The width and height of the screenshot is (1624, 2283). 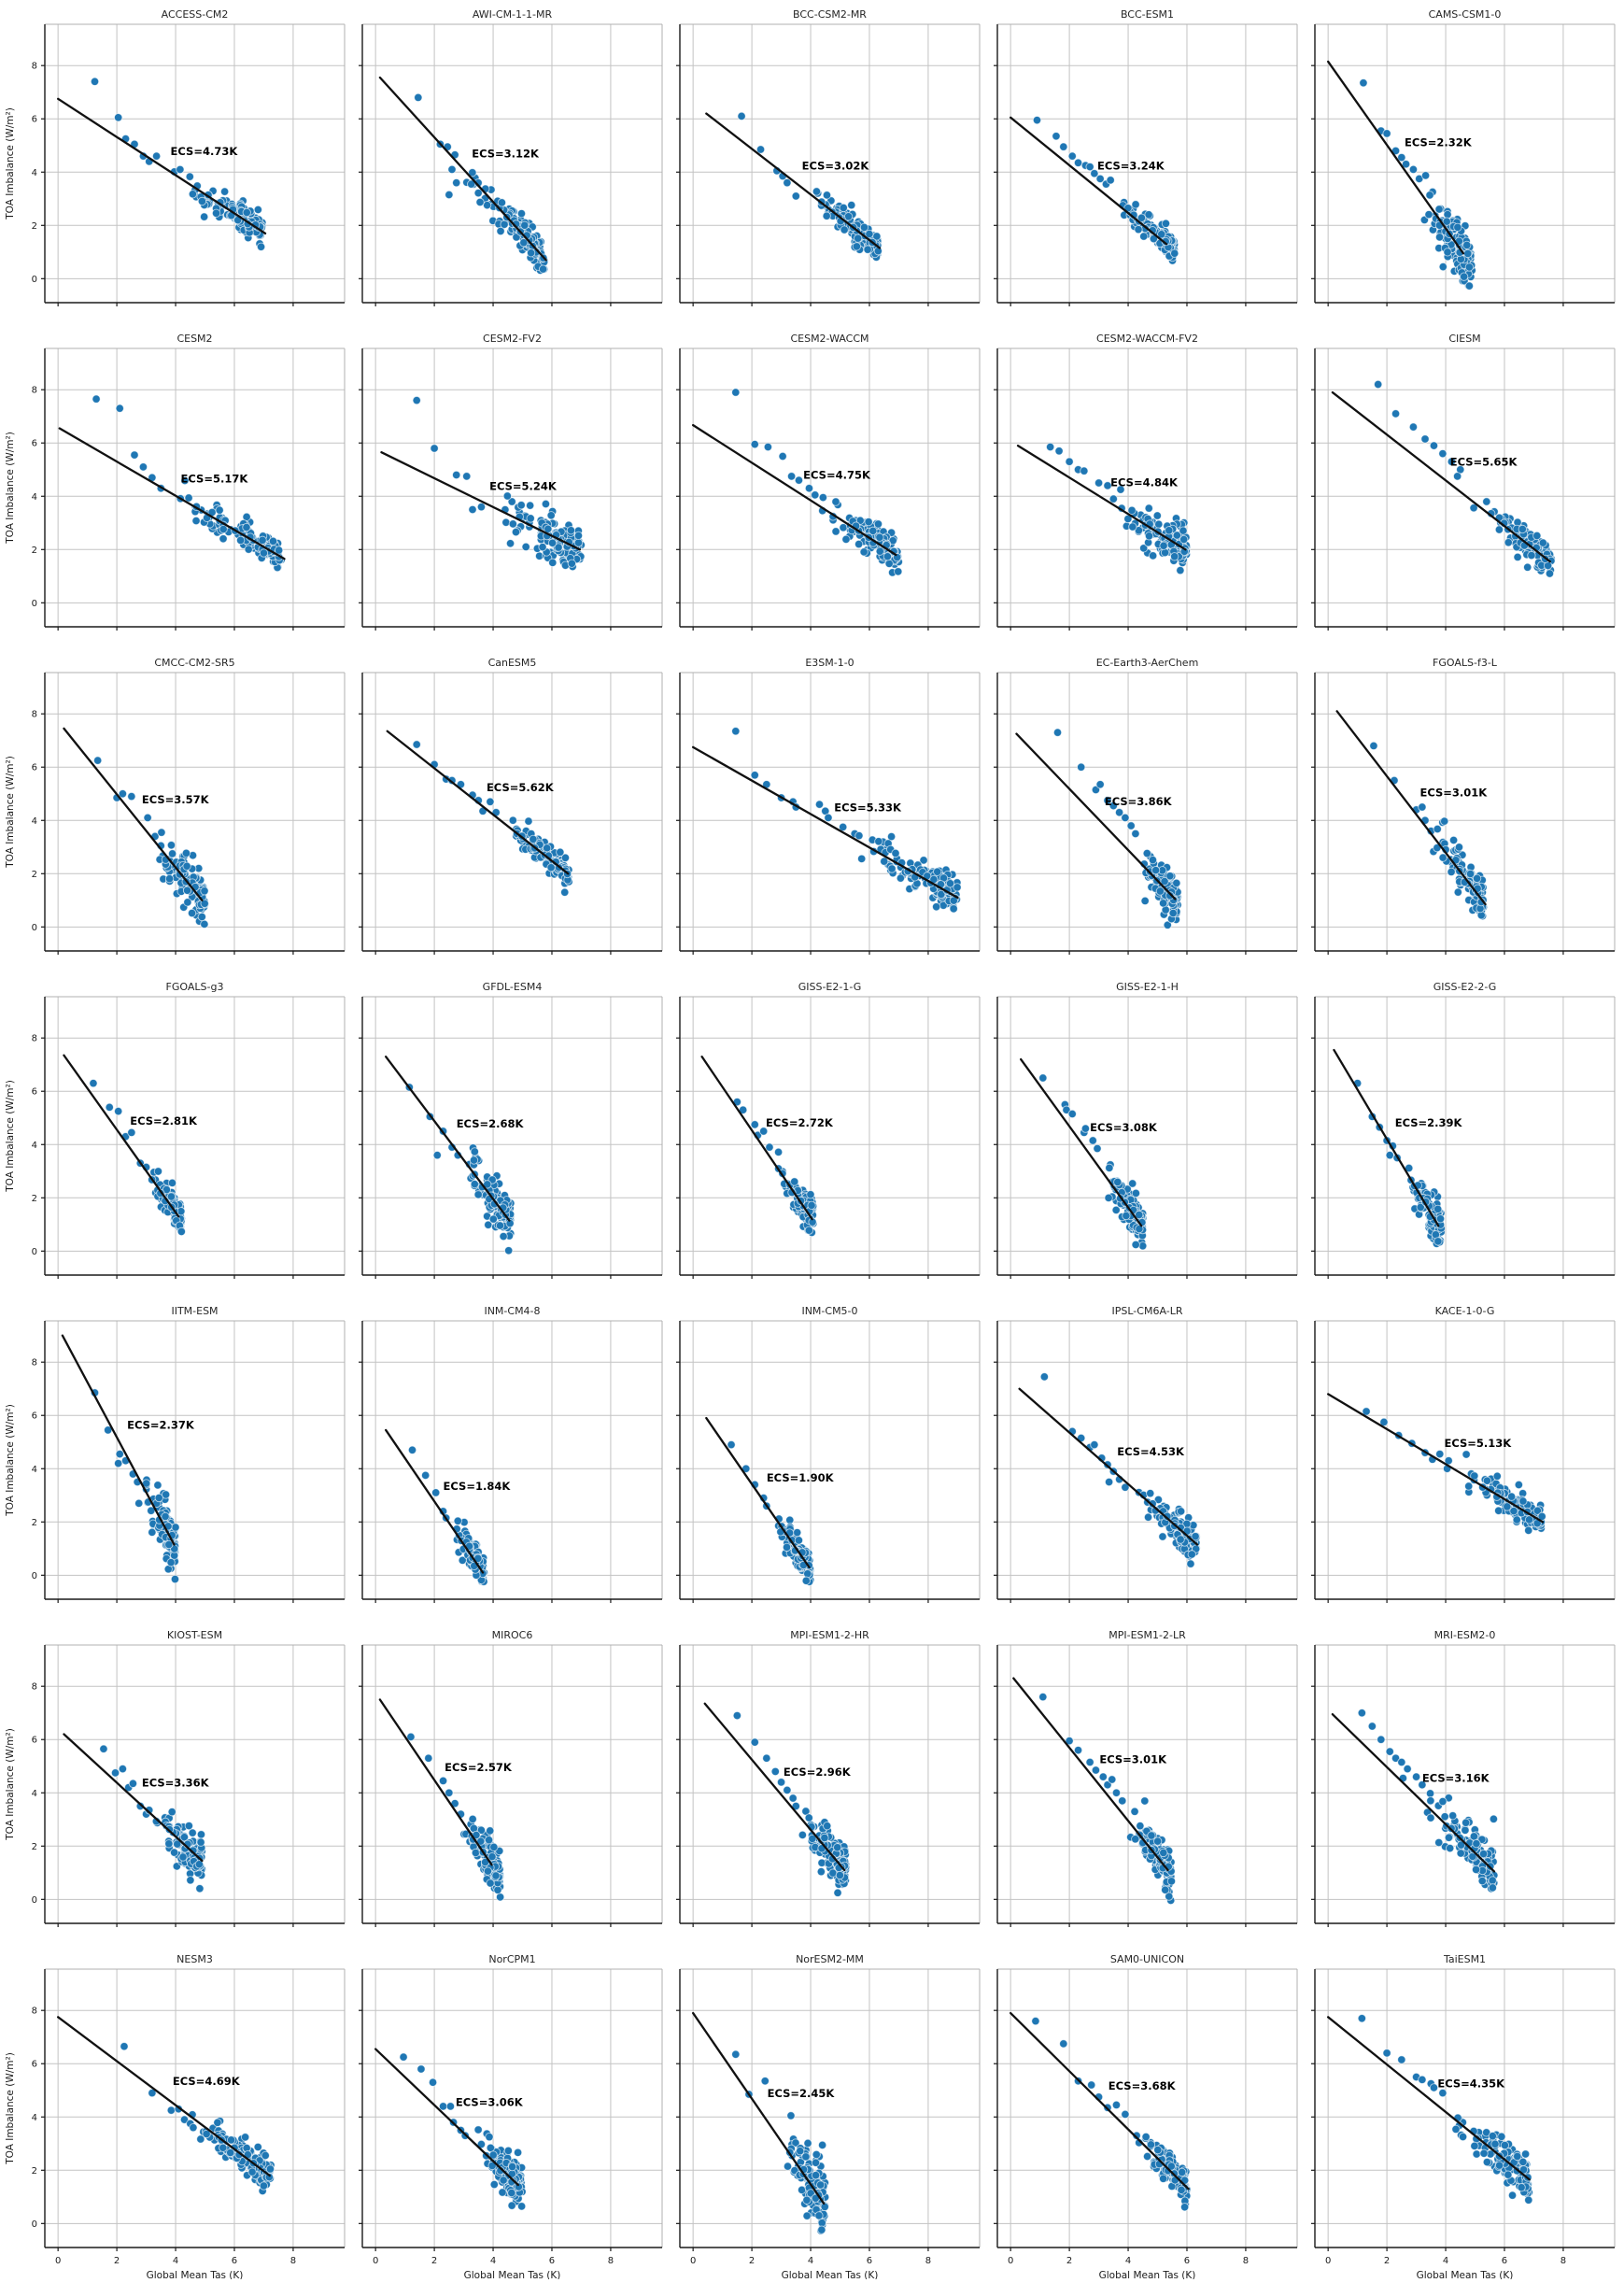 I want to click on ecs-annotation: ECS=4.53K, so click(x=1151, y=1451).